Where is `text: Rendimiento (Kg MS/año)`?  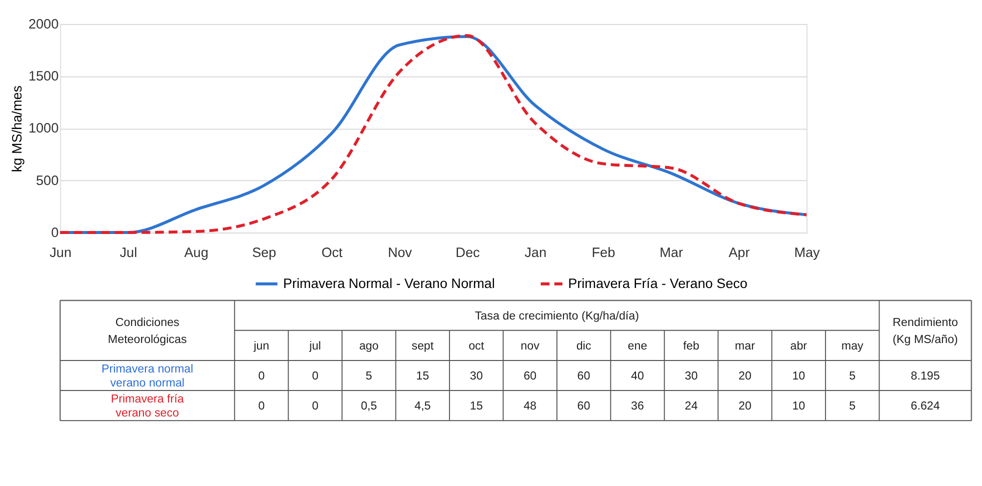 text: Rendimiento (Kg MS/año) is located at coordinates (925, 331).